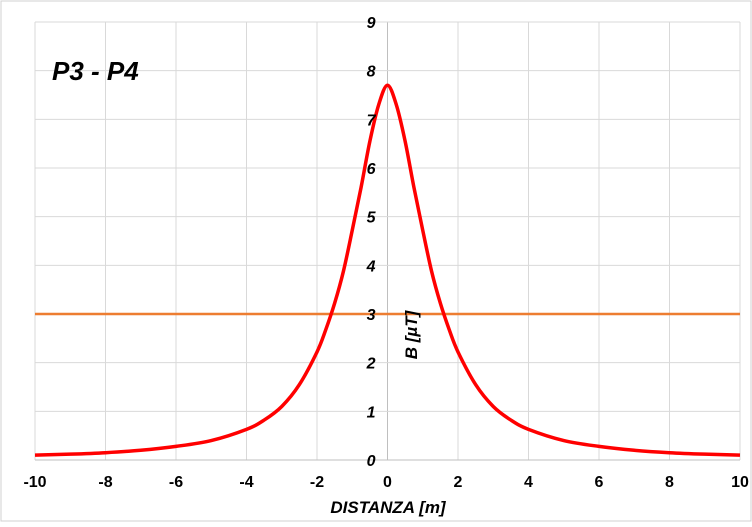 The height and width of the screenshot is (527, 752). What do you see at coordinates (740, 482) in the screenshot?
I see `x-tick-label: 10` at bounding box center [740, 482].